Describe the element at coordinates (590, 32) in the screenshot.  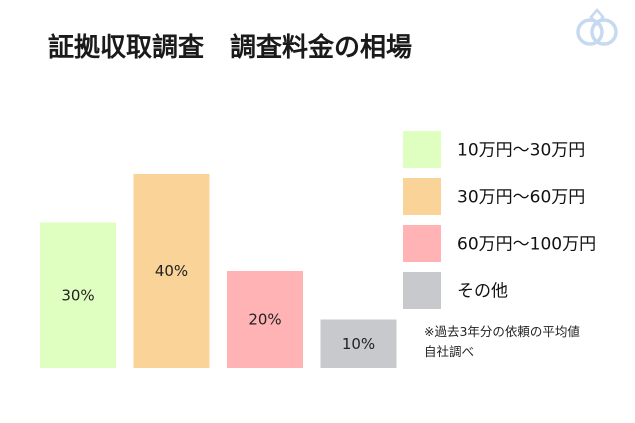
I see `logo-ring-left` at that location.